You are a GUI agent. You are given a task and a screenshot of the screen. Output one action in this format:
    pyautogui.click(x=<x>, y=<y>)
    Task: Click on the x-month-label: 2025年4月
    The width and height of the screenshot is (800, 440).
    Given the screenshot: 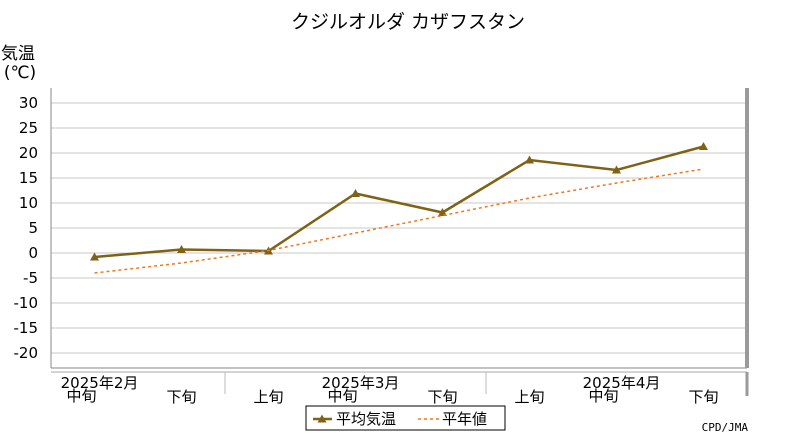 What is the action you would take?
    pyautogui.click(x=622, y=383)
    